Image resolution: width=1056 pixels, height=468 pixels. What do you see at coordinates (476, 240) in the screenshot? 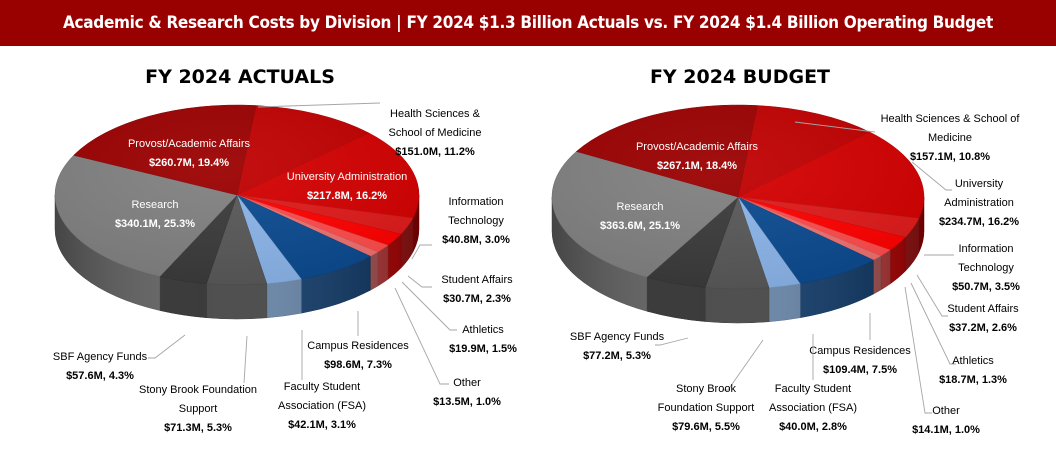
I see `slice-value-information-technology: $40.8M, 3.0%` at bounding box center [476, 240].